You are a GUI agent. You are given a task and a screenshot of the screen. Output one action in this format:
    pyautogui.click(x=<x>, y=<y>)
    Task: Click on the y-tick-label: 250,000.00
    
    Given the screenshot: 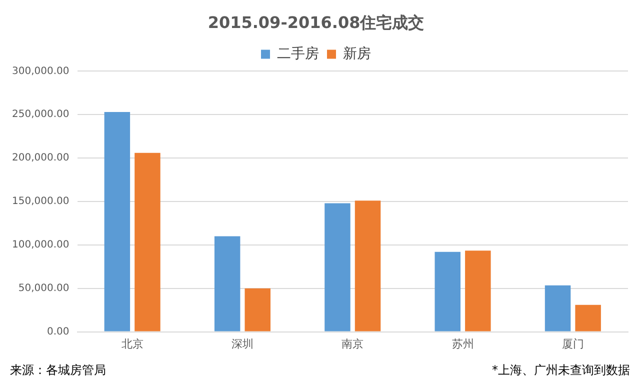 What is the action you would take?
    pyautogui.click(x=41, y=114)
    